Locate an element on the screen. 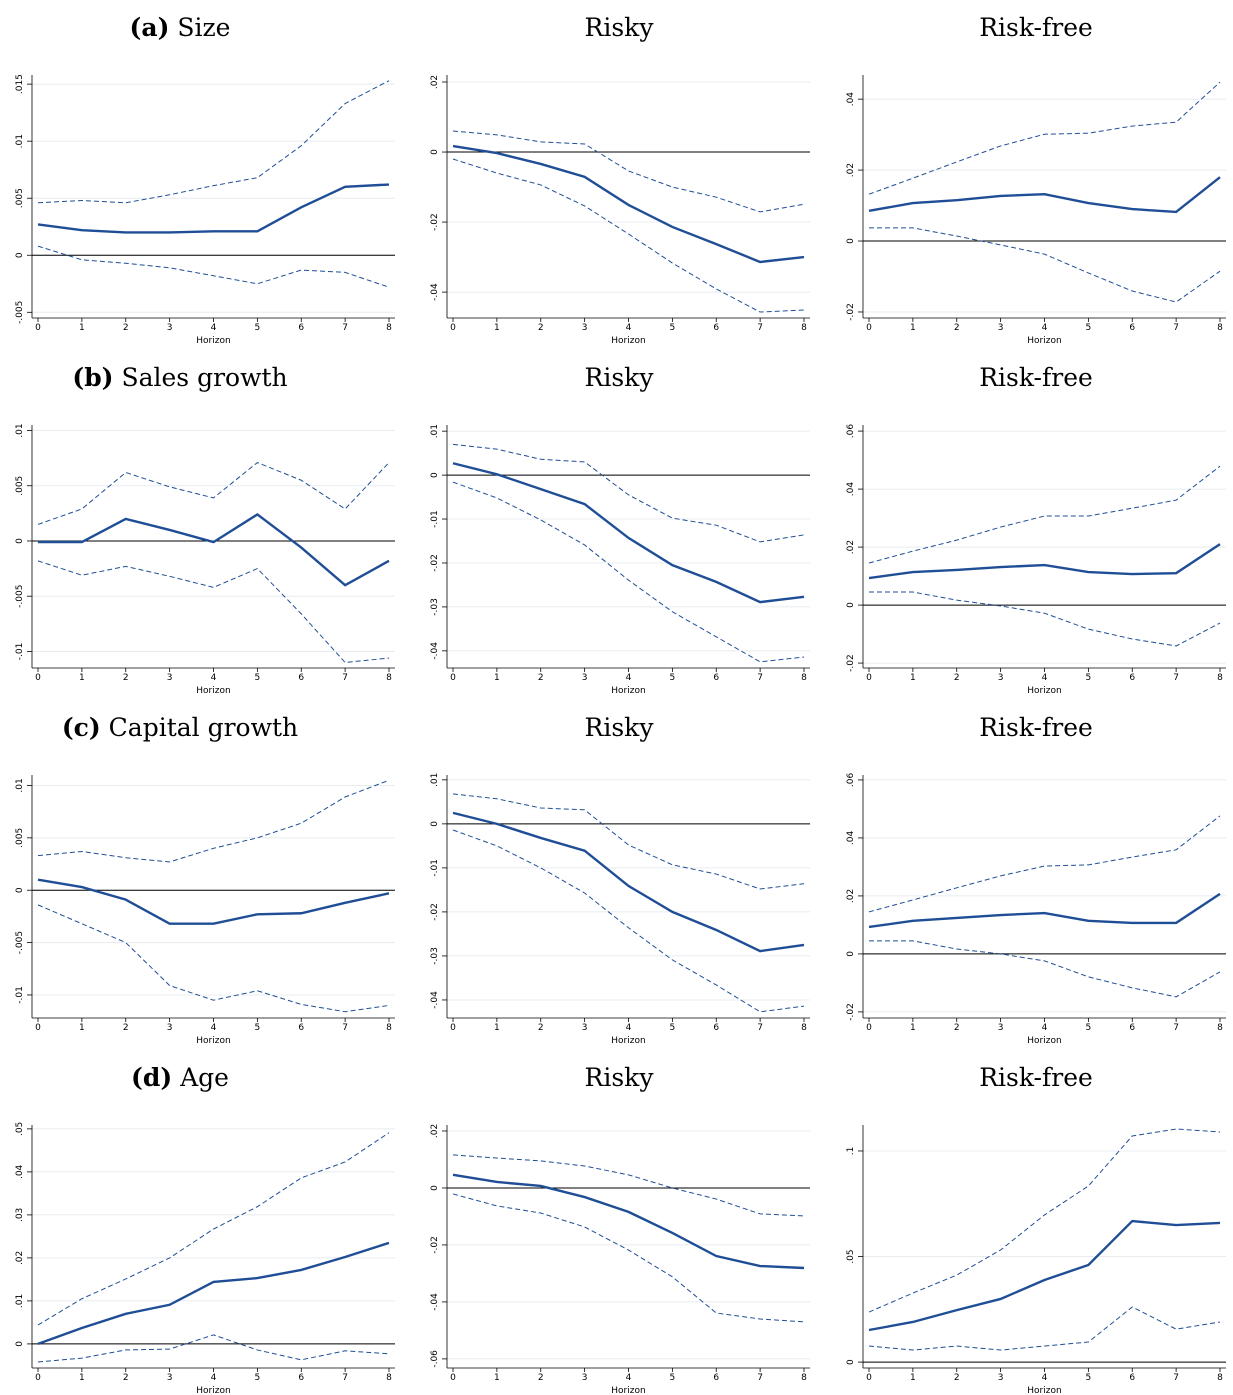 Image resolution: width=1233 pixels, height=1395 pixels. panel-name: Age is located at coordinates (204, 1077).